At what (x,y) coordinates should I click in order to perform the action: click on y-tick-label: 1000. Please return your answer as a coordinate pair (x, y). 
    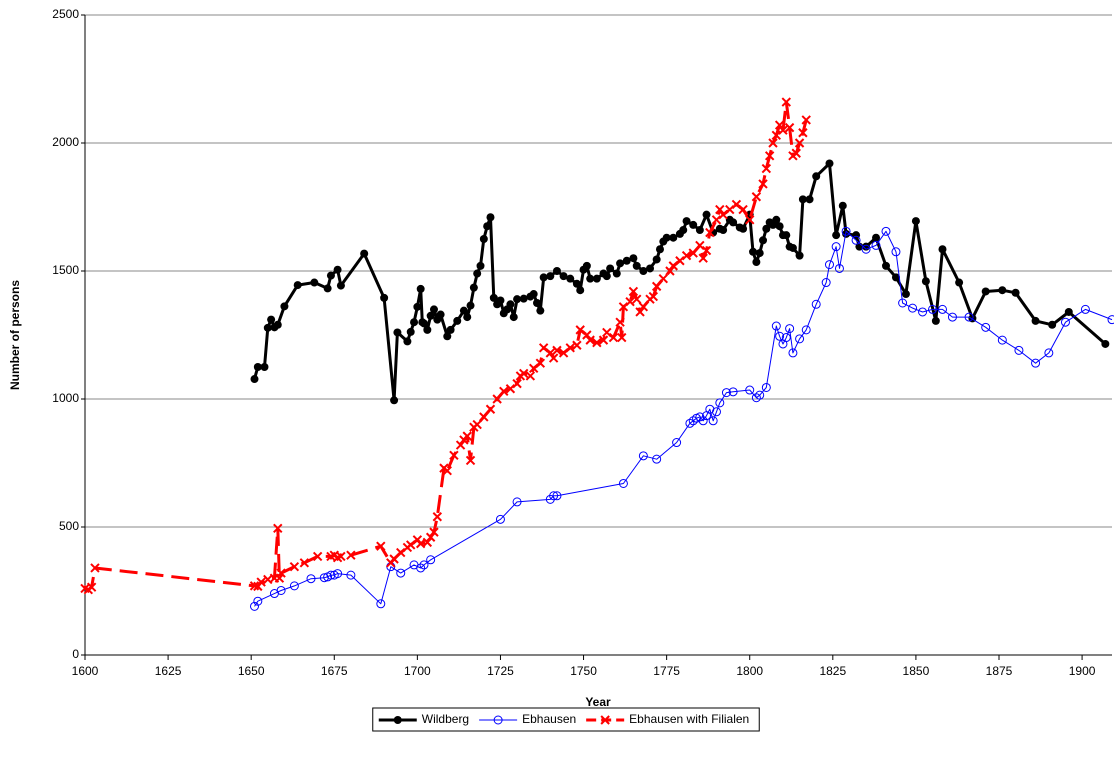
    Looking at the image, I should click on (65, 398).